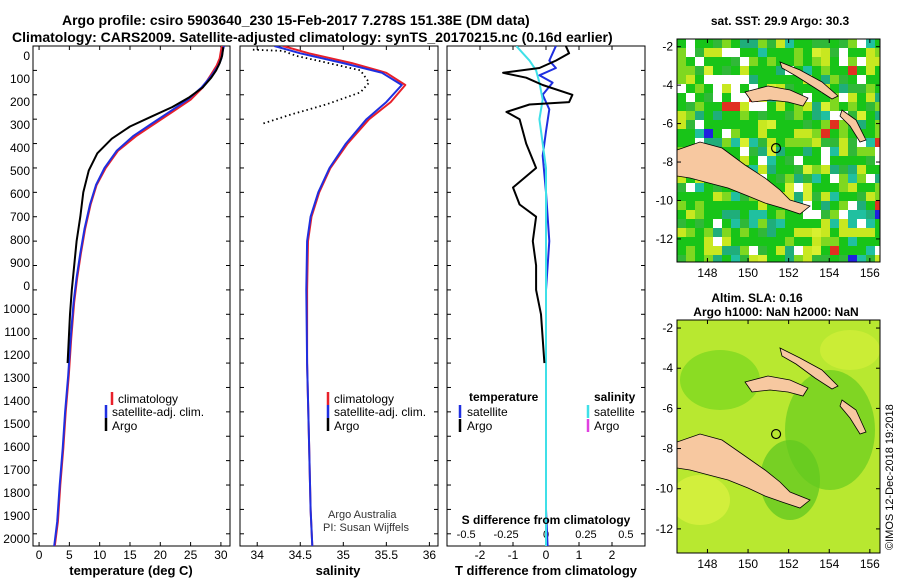  I want to click on depth-tick-label: 800, so click(20, 240).